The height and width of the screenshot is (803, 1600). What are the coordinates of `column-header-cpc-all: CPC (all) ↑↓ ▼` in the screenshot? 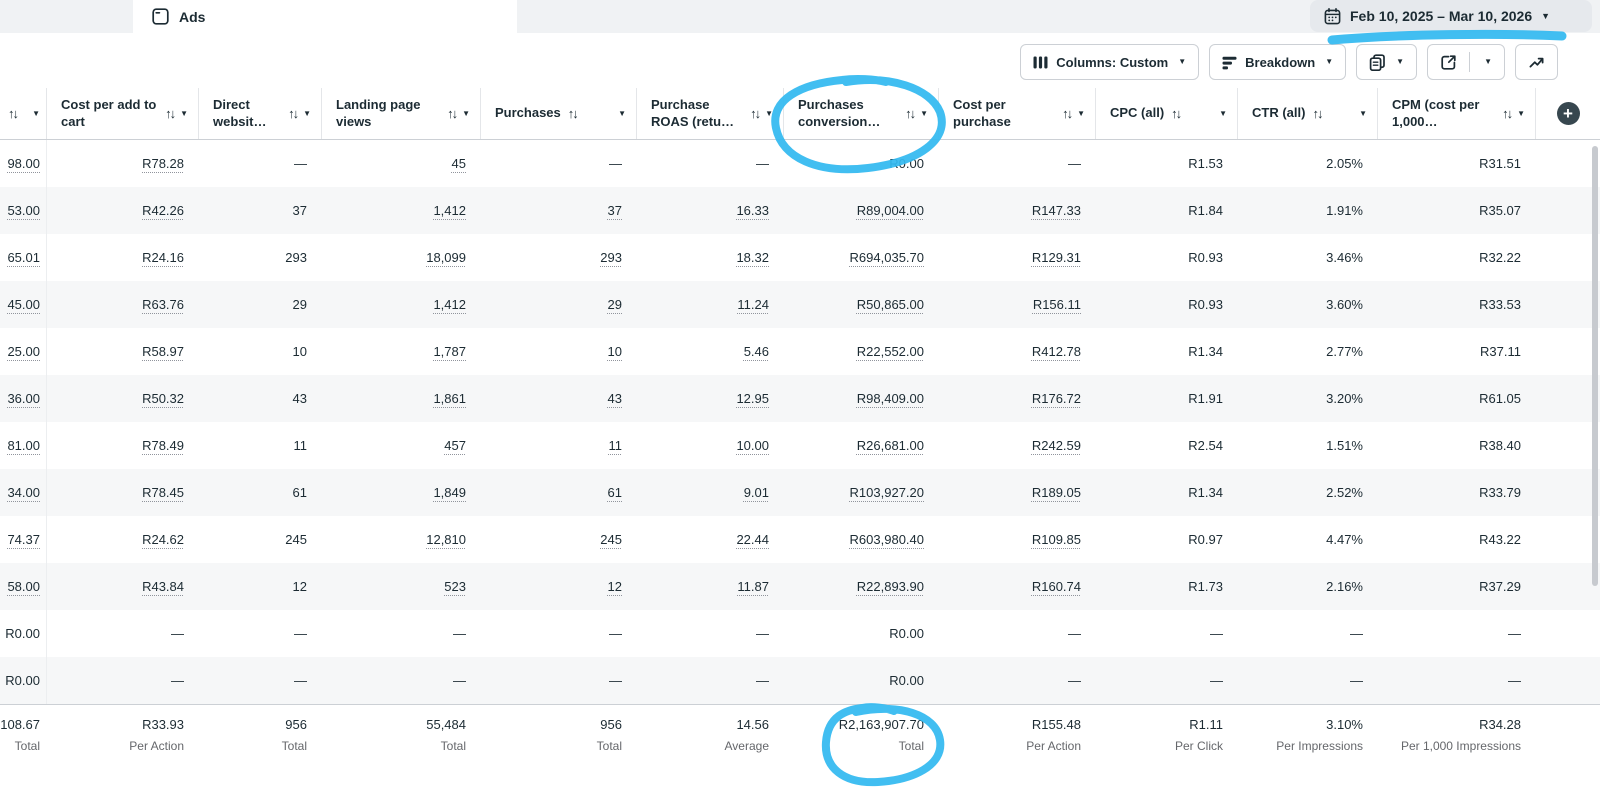 It's located at (1166, 113).